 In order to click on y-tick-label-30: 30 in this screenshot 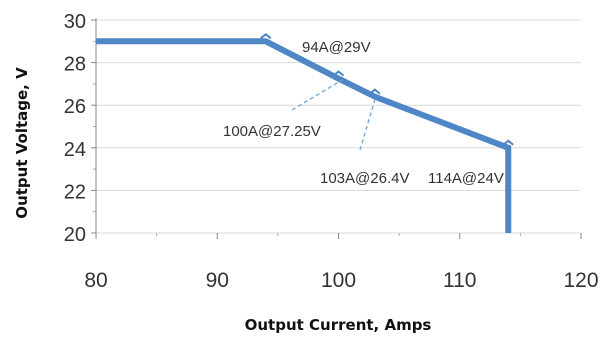, I will do `click(75, 22)`.